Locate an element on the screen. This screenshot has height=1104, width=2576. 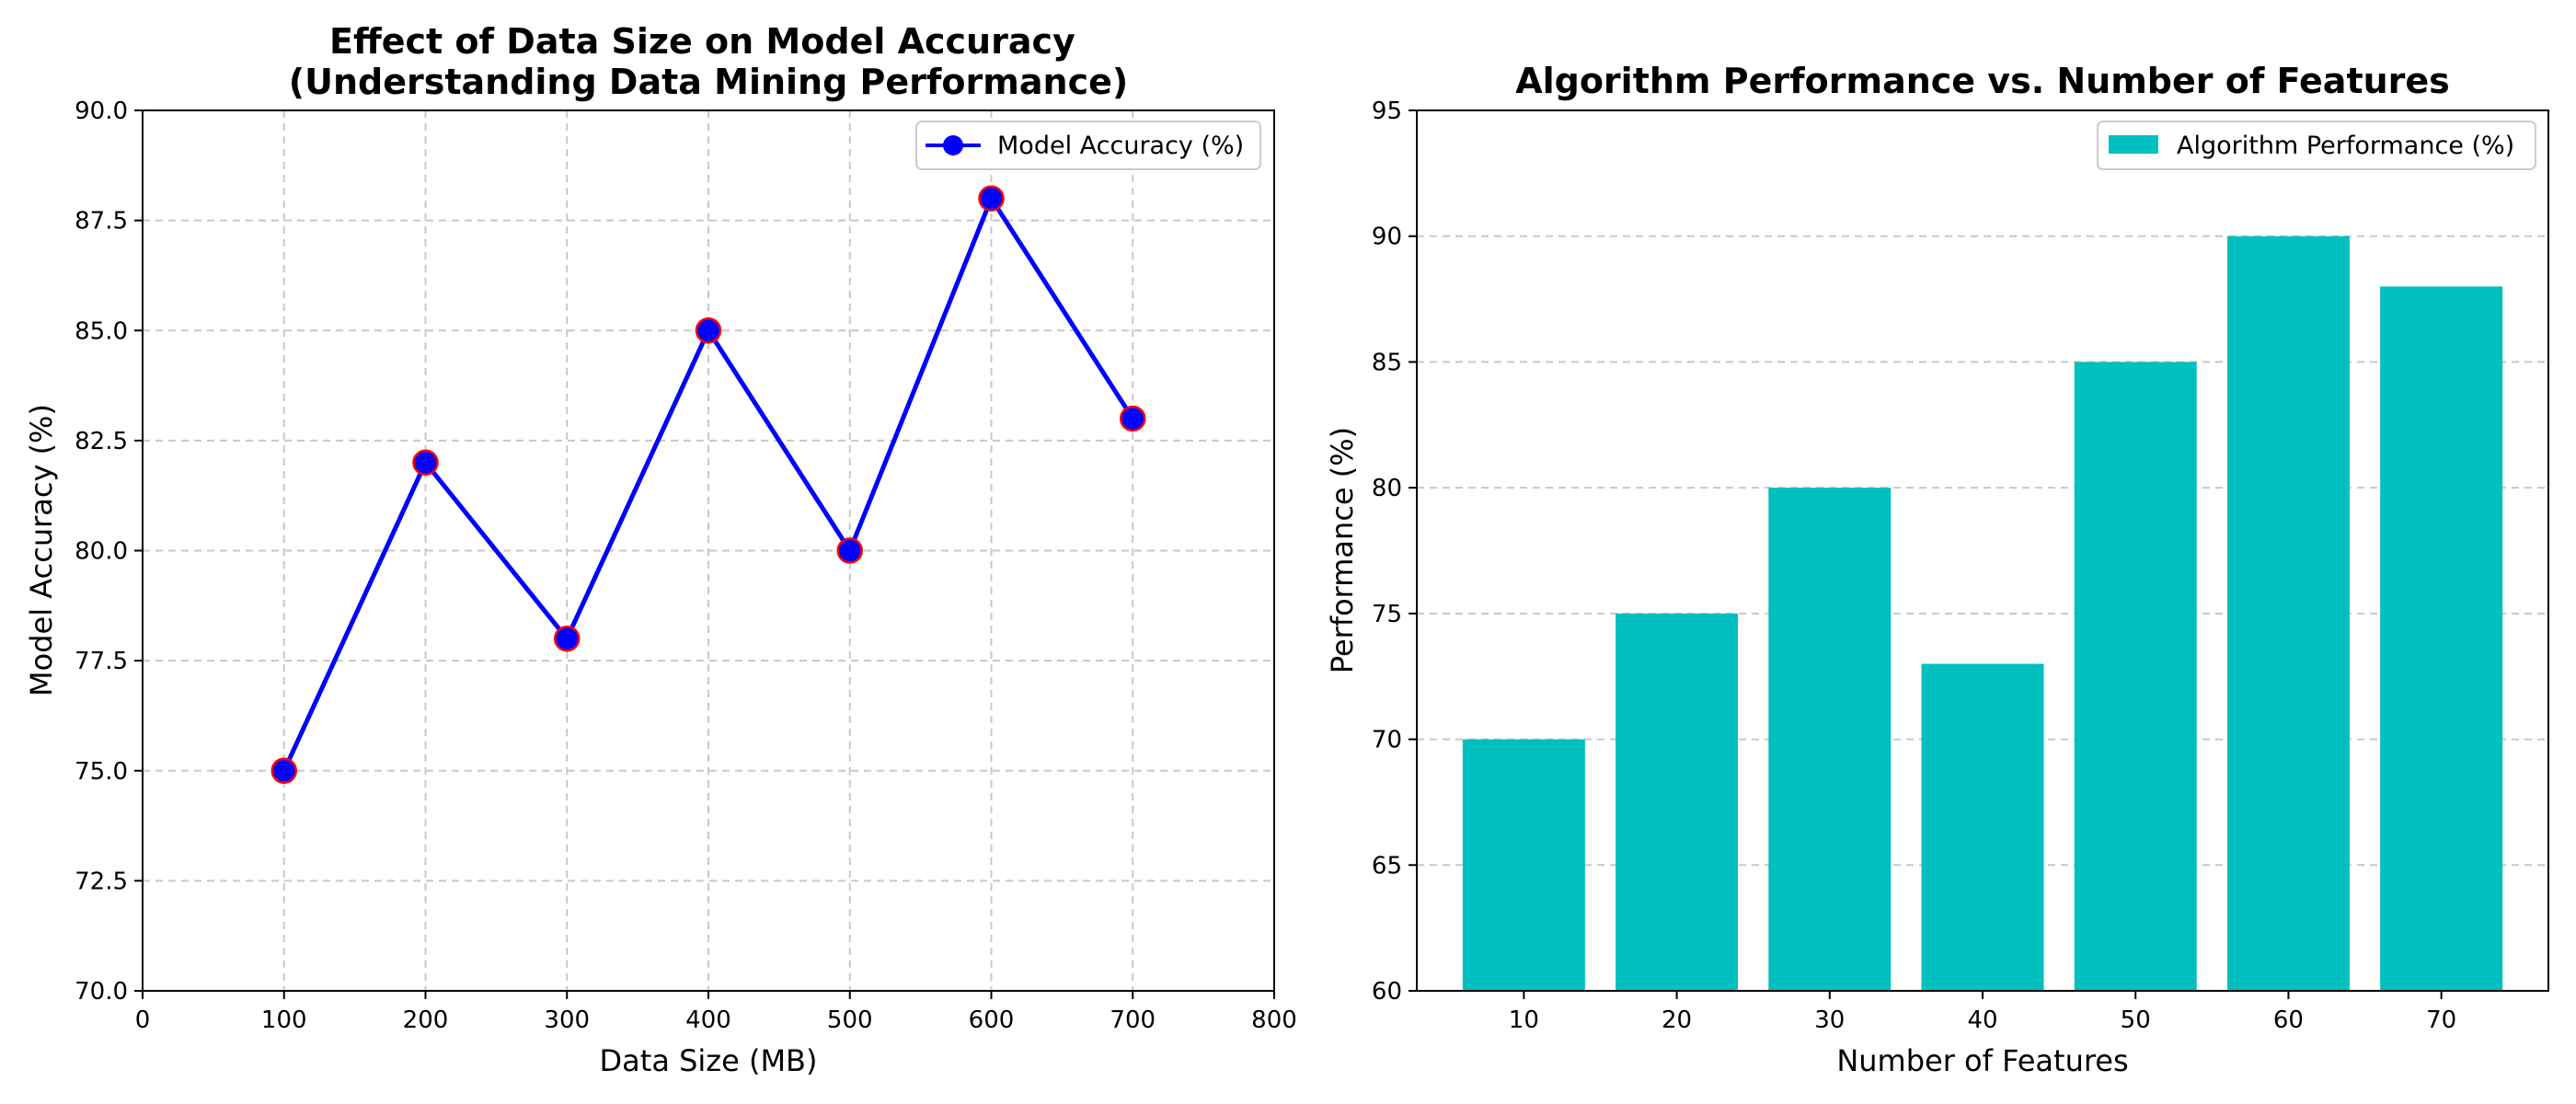
accuracy-legend: Model Accuracy (%) is located at coordinates (1088, 145).